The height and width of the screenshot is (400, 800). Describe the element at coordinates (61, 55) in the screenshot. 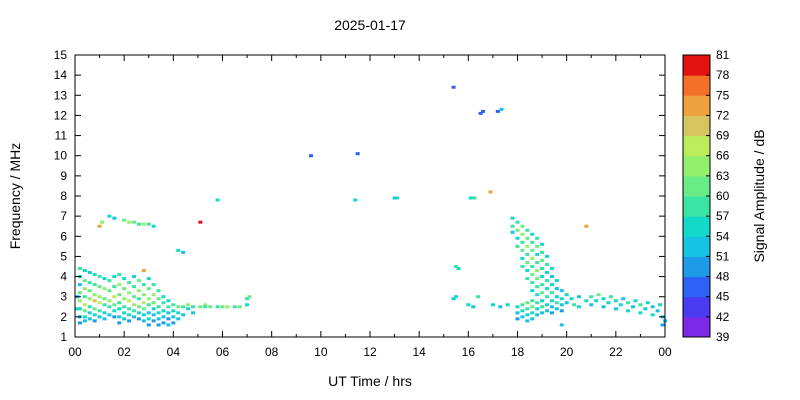

I see `y-tick-label: 15` at that location.